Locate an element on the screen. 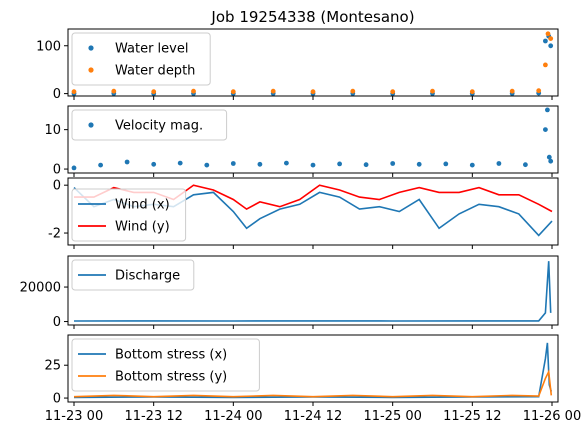 Image resolution: width=585 pixels, height=433 pixels. chart-title: Job 19254338 (Montesano) is located at coordinates (312, 17).